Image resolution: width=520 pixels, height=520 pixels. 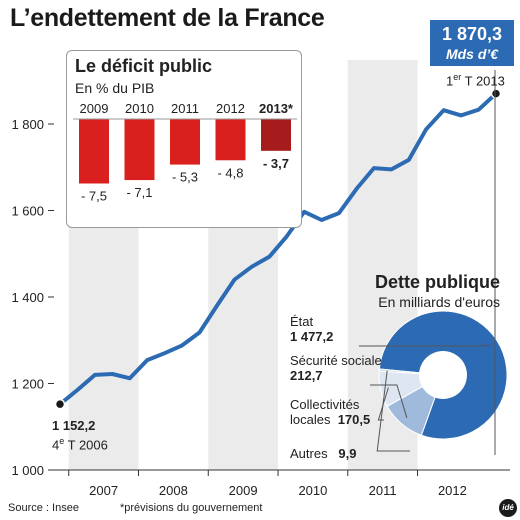 I want to click on start-date: 4e T 2006, so click(x=80, y=444).